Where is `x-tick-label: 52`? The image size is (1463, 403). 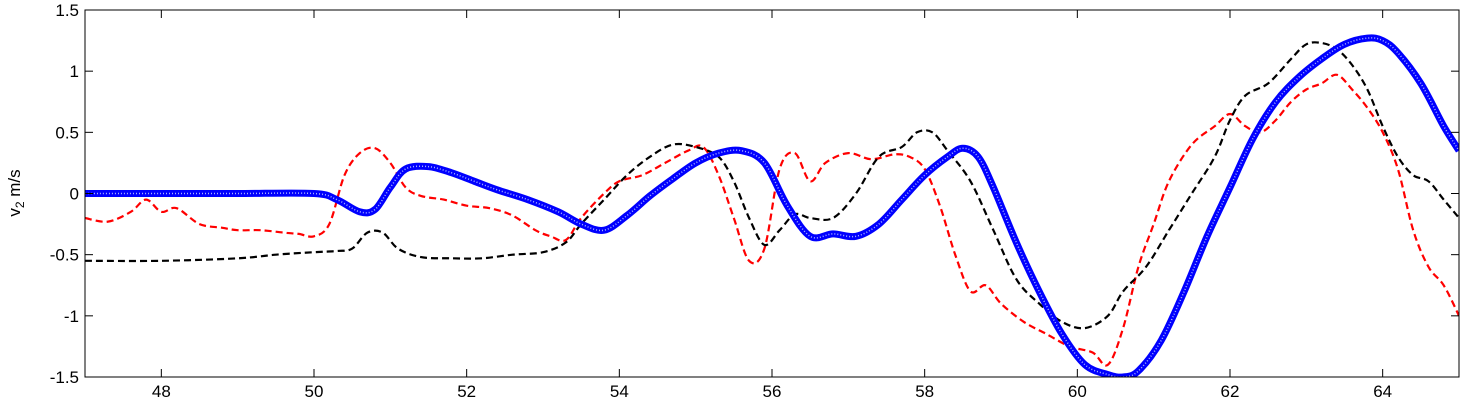 x-tick-label: 52 is located at coordinates (466, 391).